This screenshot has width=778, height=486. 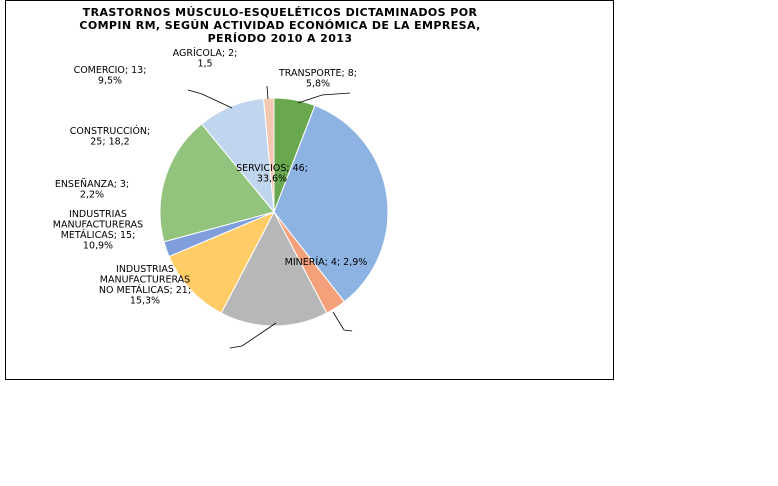 I want to click on leader-line-mineria, so click(x=342, y=321).